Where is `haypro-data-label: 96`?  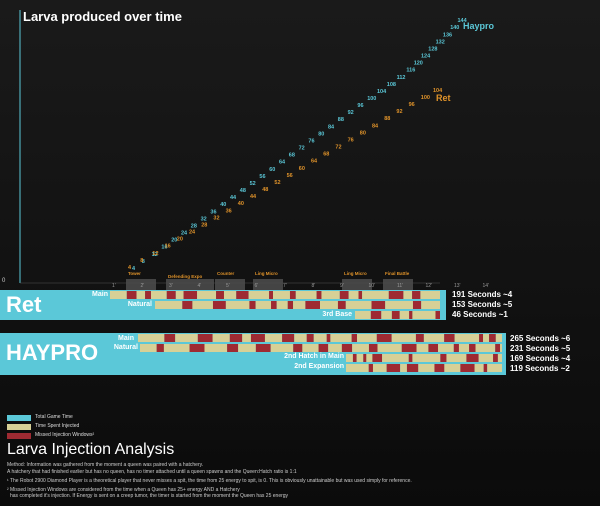
haypro-data-label: 96 is located at coordinates (360, 106).